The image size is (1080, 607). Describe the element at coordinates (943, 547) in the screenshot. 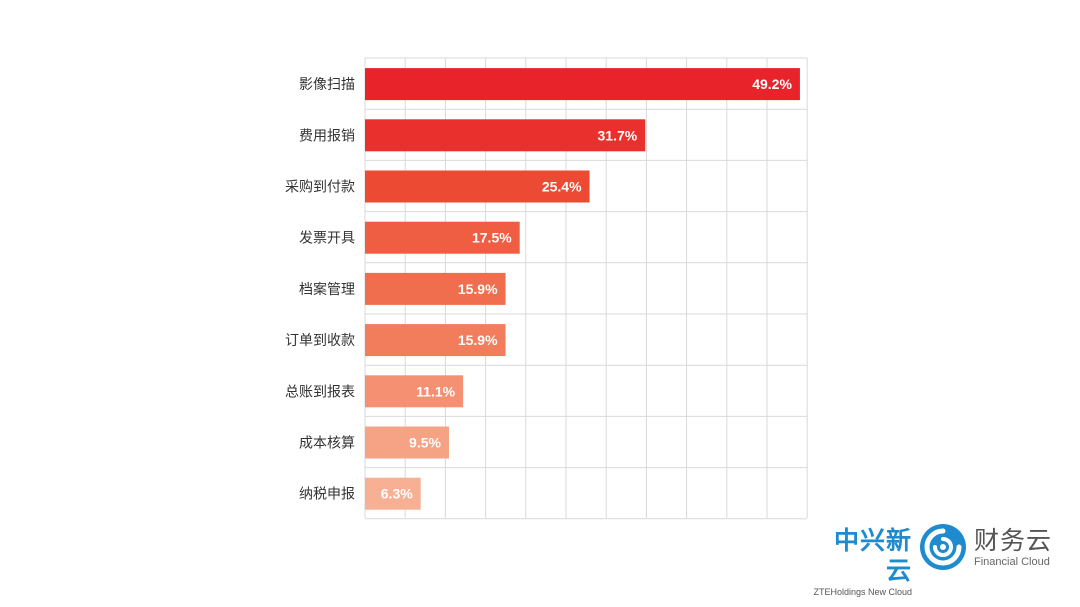

I see `swirl-logo-icon` at that location.